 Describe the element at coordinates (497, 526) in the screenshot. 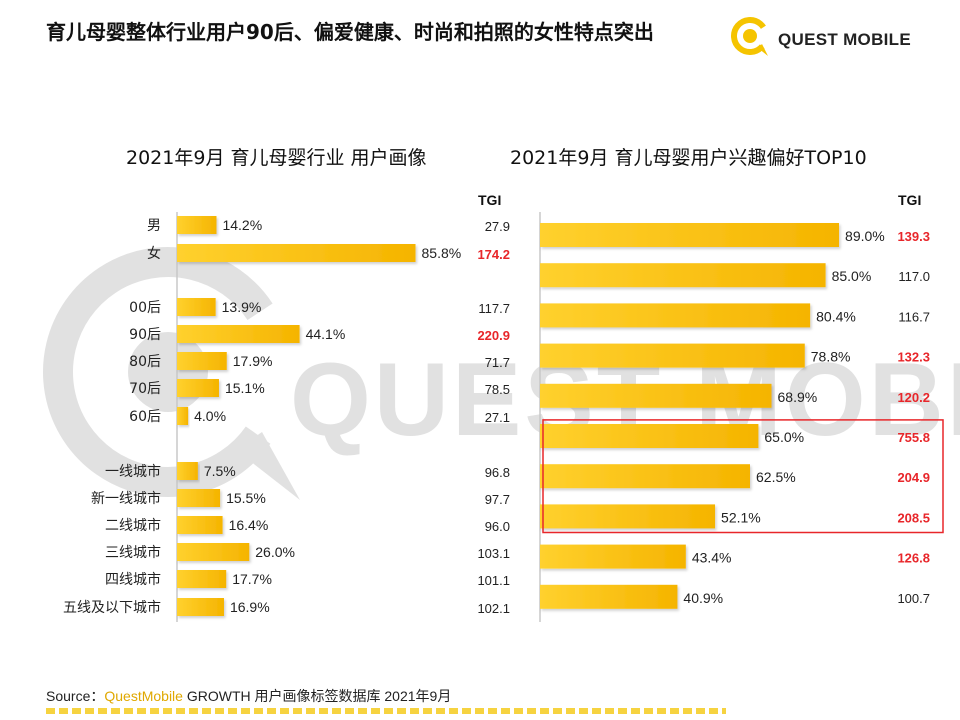

I see `left-tgi-value: 96.0` at that location.